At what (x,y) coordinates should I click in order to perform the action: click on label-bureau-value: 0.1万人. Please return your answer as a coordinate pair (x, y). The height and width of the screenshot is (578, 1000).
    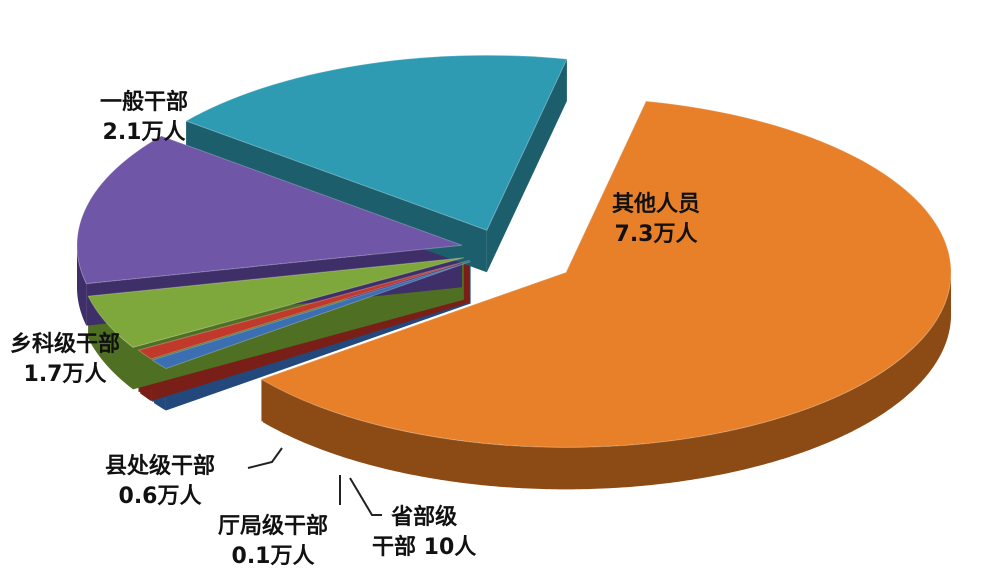
    Looking at the image, I should click on (273, 556).